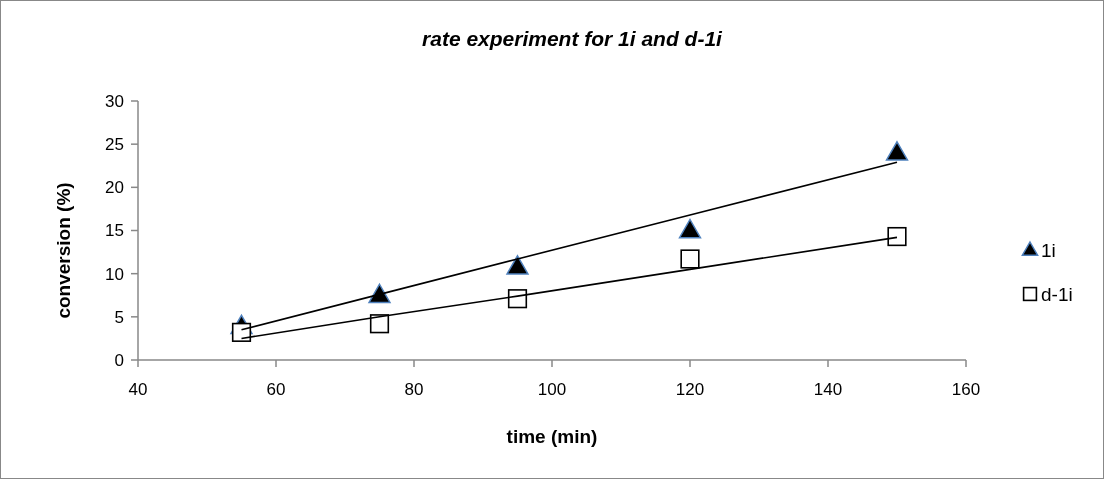  I want to click on legend-label: 1i, so click(1048, 250).